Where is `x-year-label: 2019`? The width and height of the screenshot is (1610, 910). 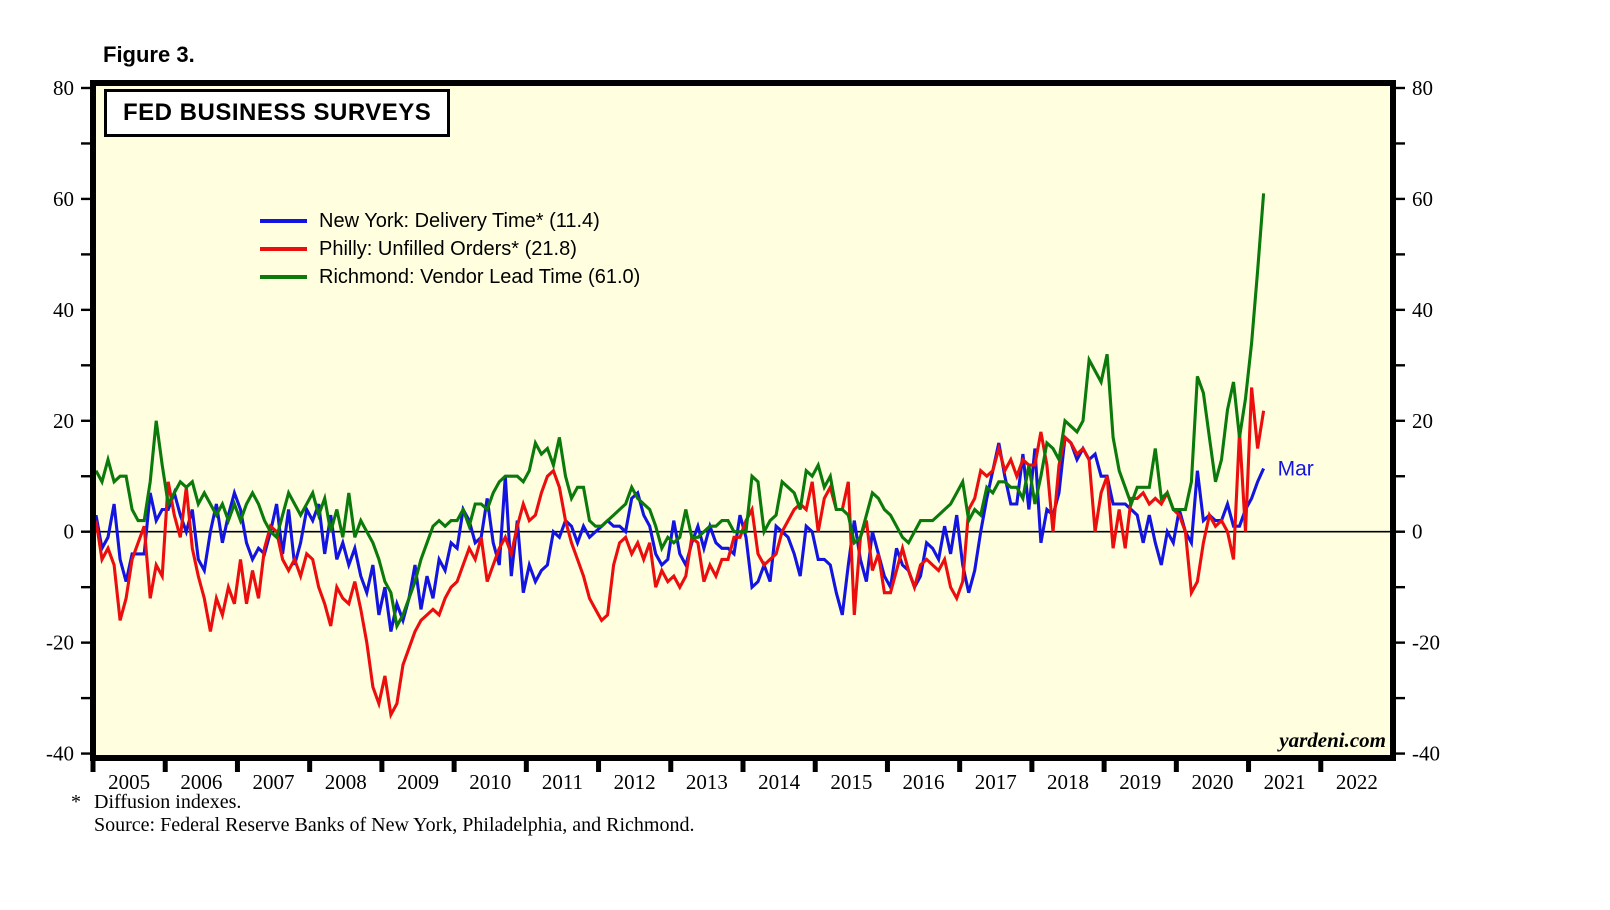
x-year-label: 2019 is located at coordinates (1140, 782).